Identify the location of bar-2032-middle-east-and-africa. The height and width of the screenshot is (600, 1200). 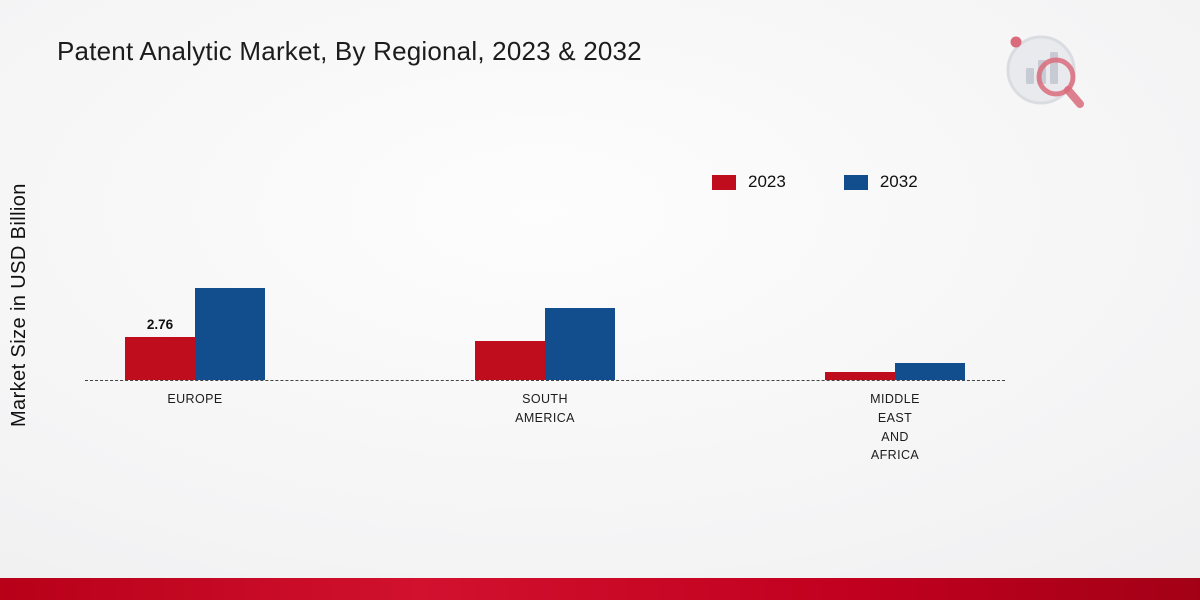
(930, 371).